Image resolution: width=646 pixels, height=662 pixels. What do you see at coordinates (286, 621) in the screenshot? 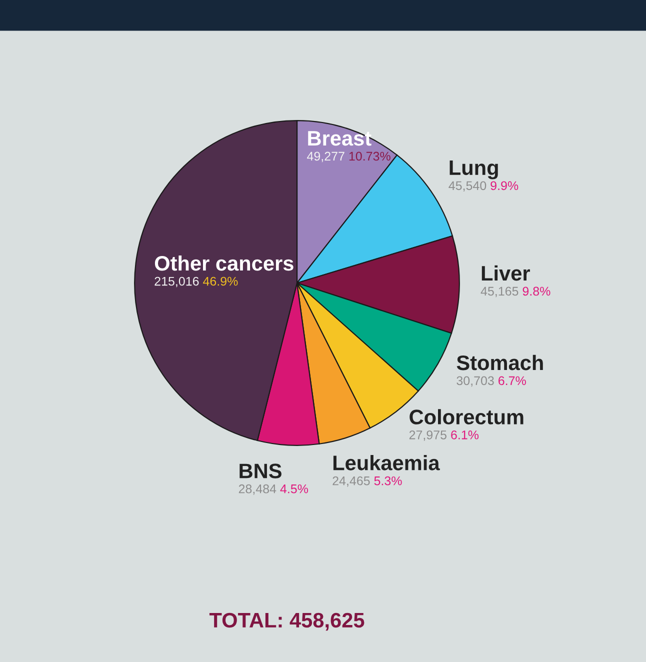
I see `text: TOTAL: 458,625` at bounding box center [286, 621].